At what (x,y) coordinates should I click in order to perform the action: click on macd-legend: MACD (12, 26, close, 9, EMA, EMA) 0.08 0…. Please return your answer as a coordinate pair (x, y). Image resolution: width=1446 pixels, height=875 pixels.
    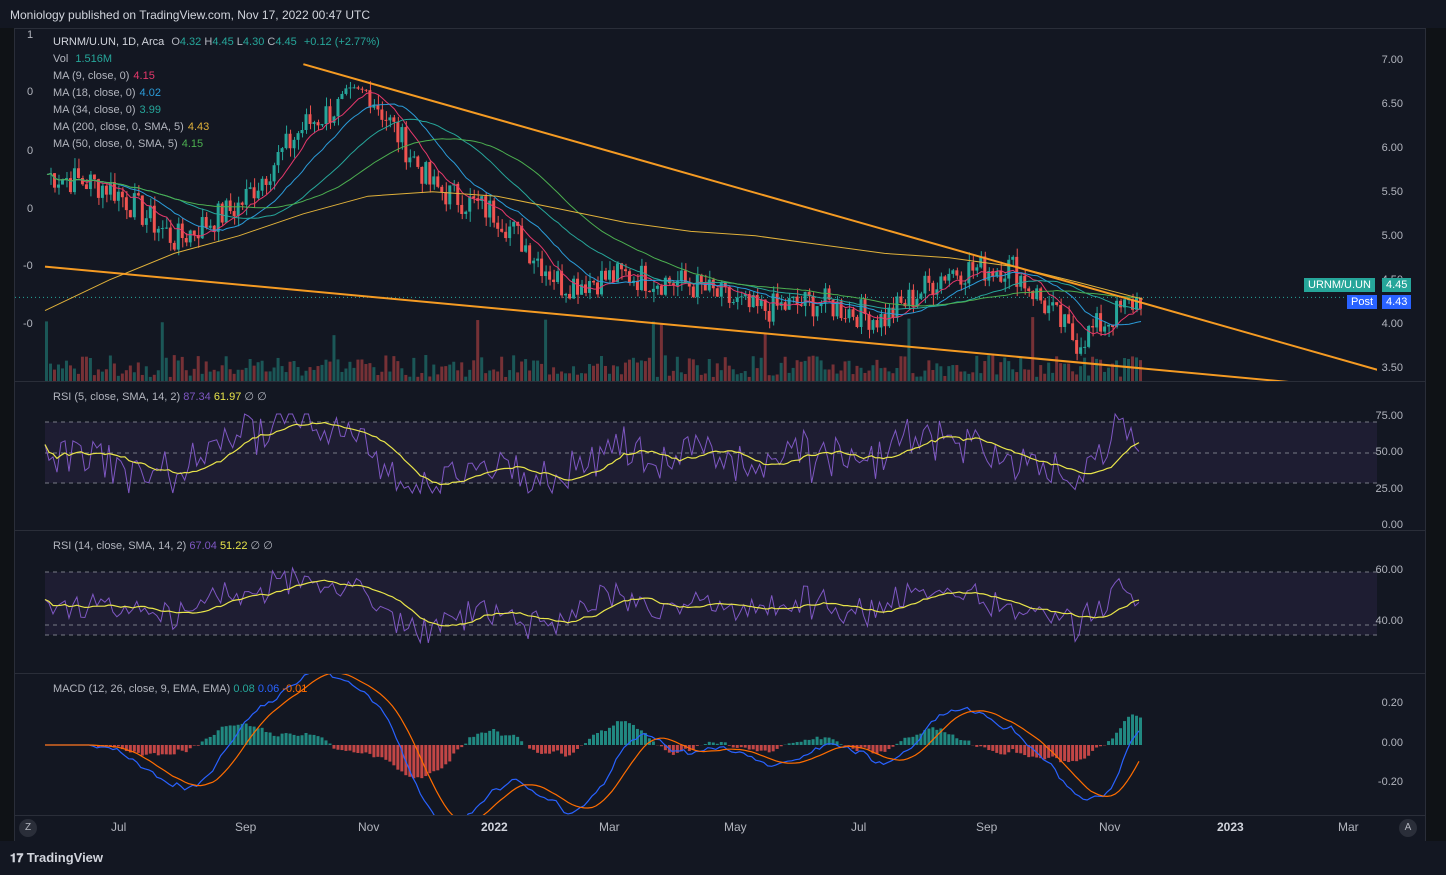
    Looking at the image, I should click on (180, 689).